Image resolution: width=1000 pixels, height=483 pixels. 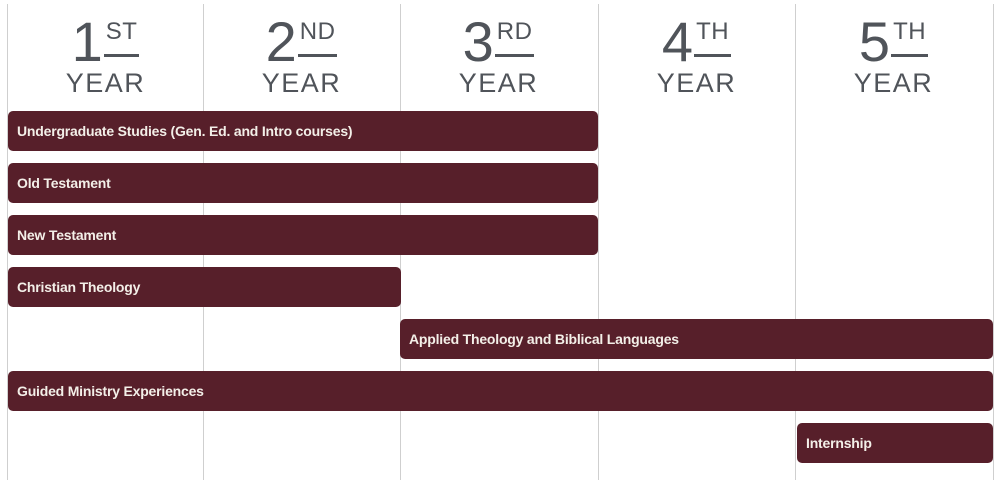 What do you see at coordinates (544, 339) in the screenshot?
I see `bar-label: Applied Theology and Biblical Languages` at bounding box center [544, 339].